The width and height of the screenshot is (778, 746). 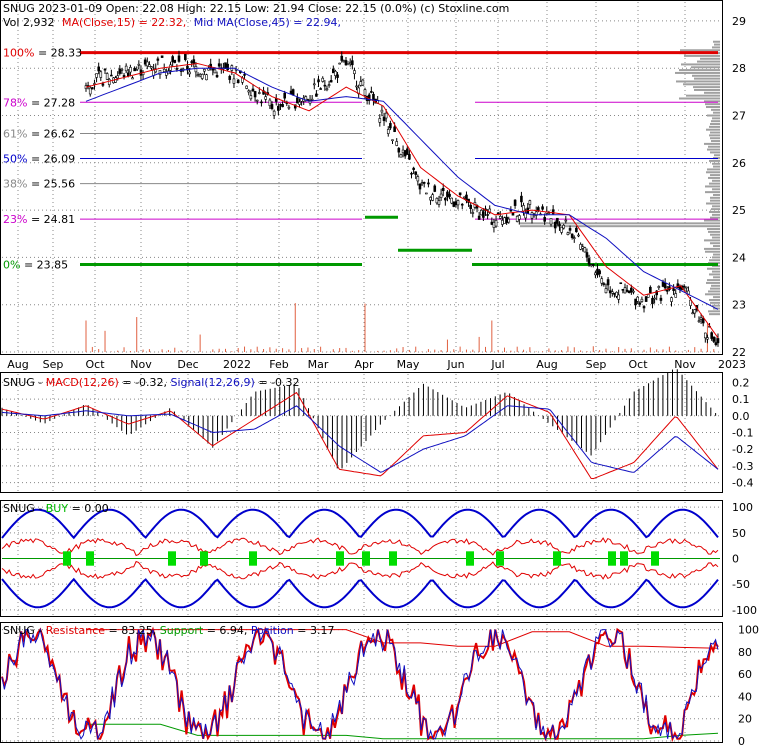 What do you see at coordinates (39, 159) in the screenshot?
I see `fib-label: 50% = 26.09` at bounding box center [39, 159].